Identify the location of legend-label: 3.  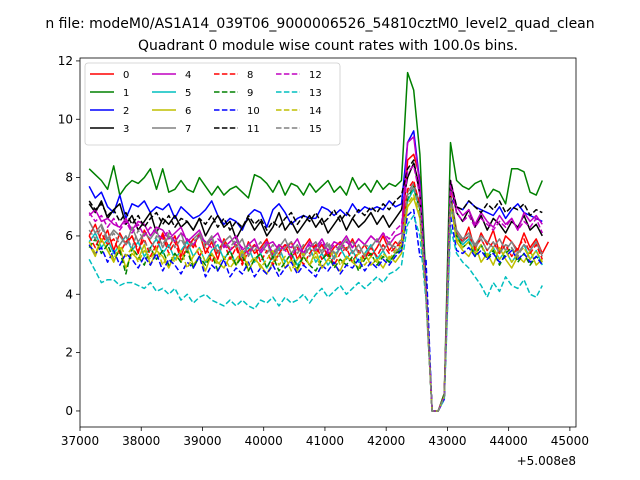
(126, 129).